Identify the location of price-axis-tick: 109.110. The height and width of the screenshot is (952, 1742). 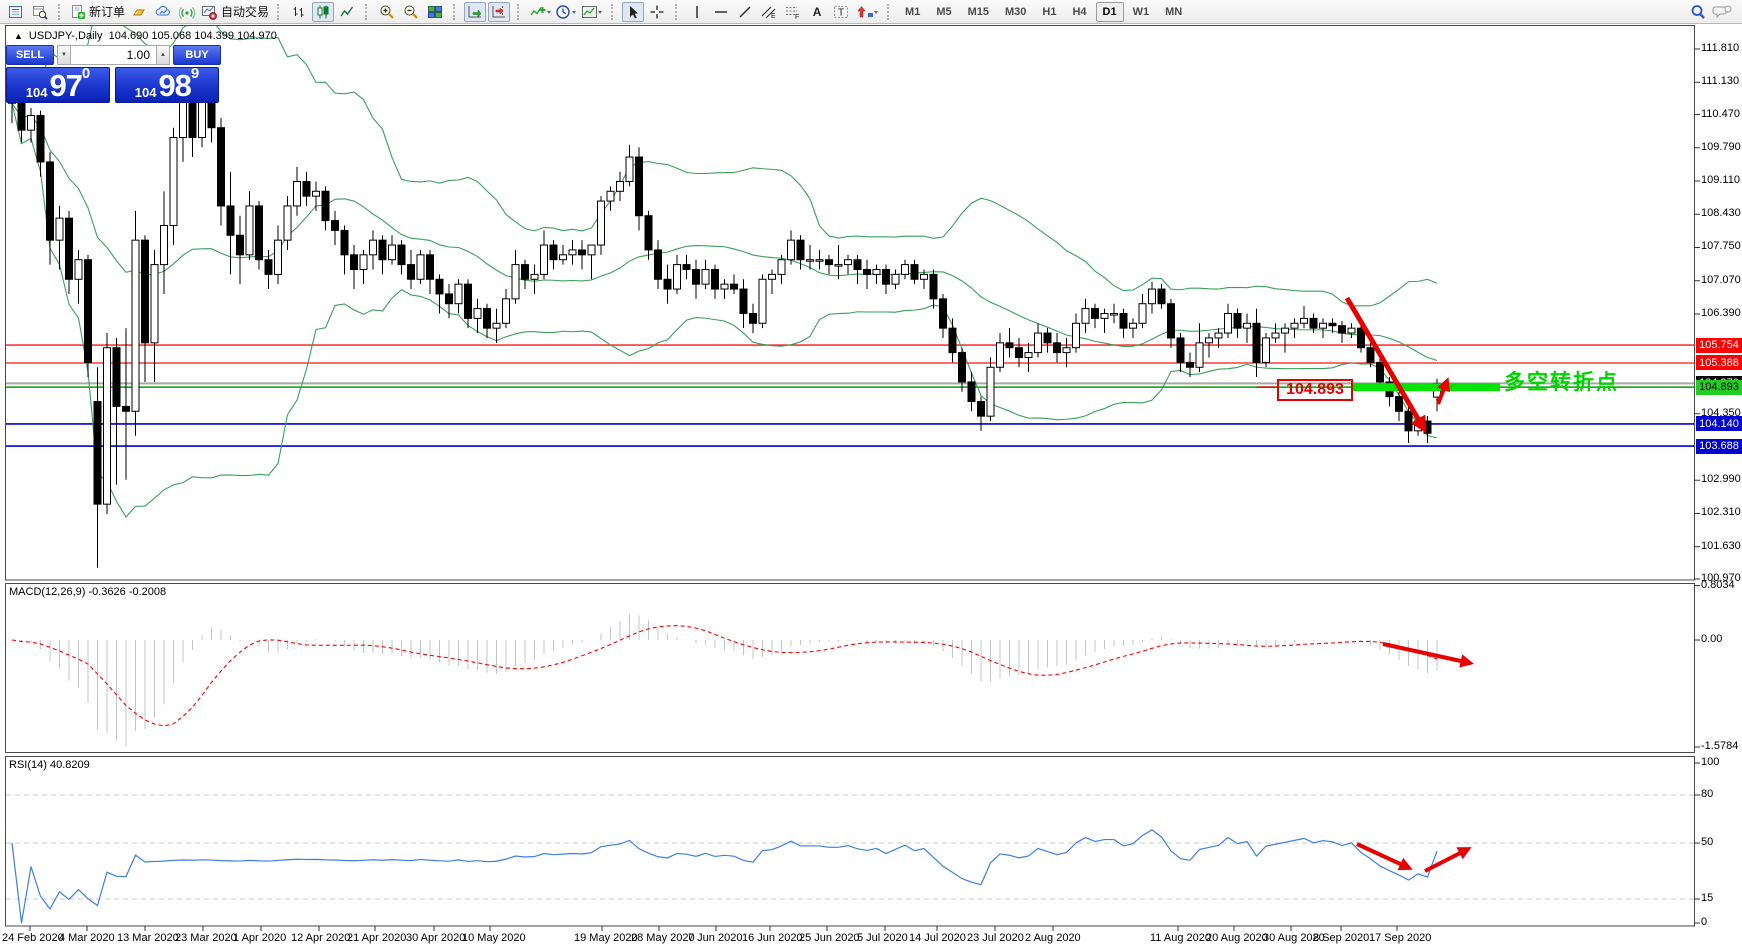
(1720, 180).